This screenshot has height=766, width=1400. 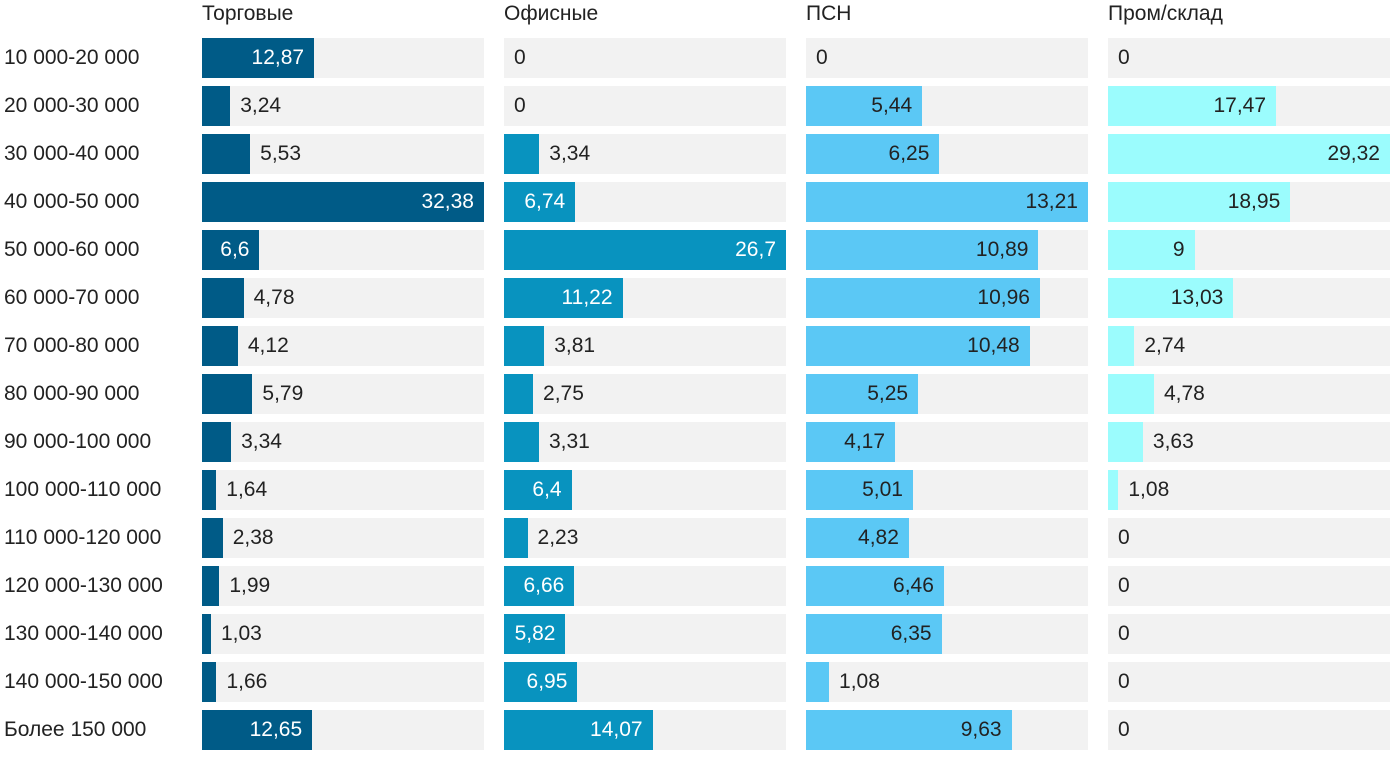 I want to click on data-label: 9,63, so click(x=981, y=729).